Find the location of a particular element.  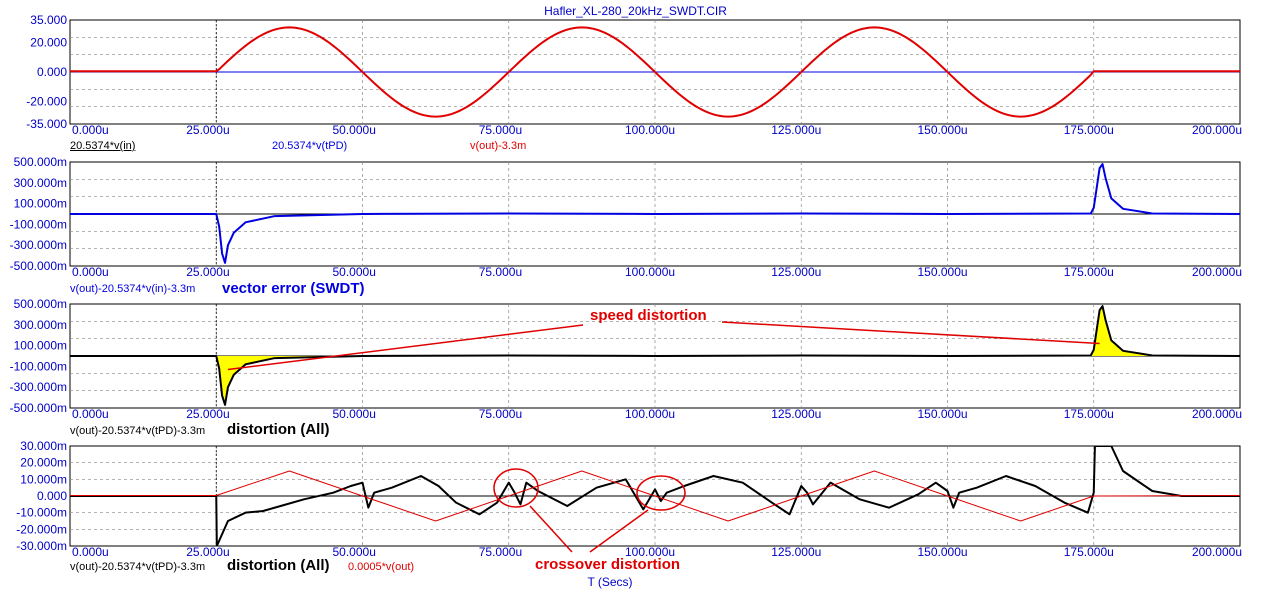

y-tick-label: -20.000m is located at coordinates (41, 529).